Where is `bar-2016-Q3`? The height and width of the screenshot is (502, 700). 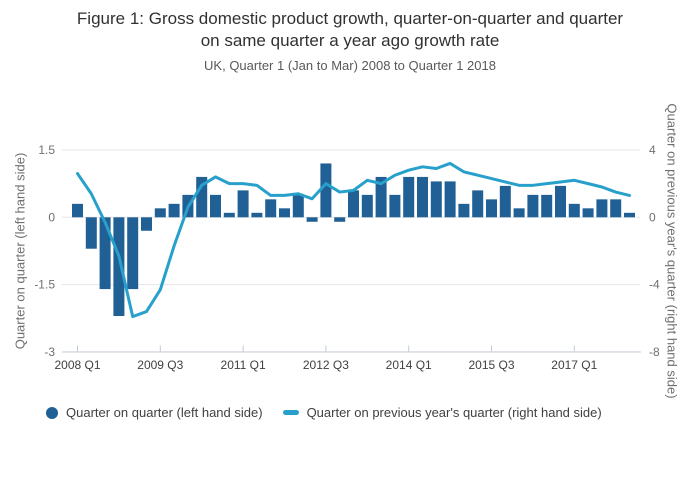 bar-2016-Q3 is located at coordinates (547, 206).